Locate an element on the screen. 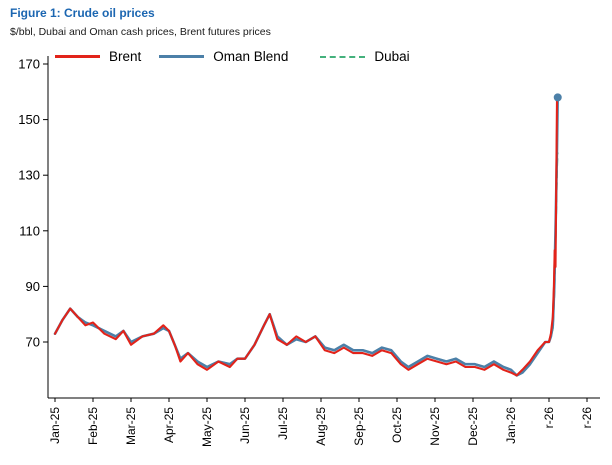 The image size is (612, 465). dubai-line-swatch-icon is located at coordinates (343, 56).